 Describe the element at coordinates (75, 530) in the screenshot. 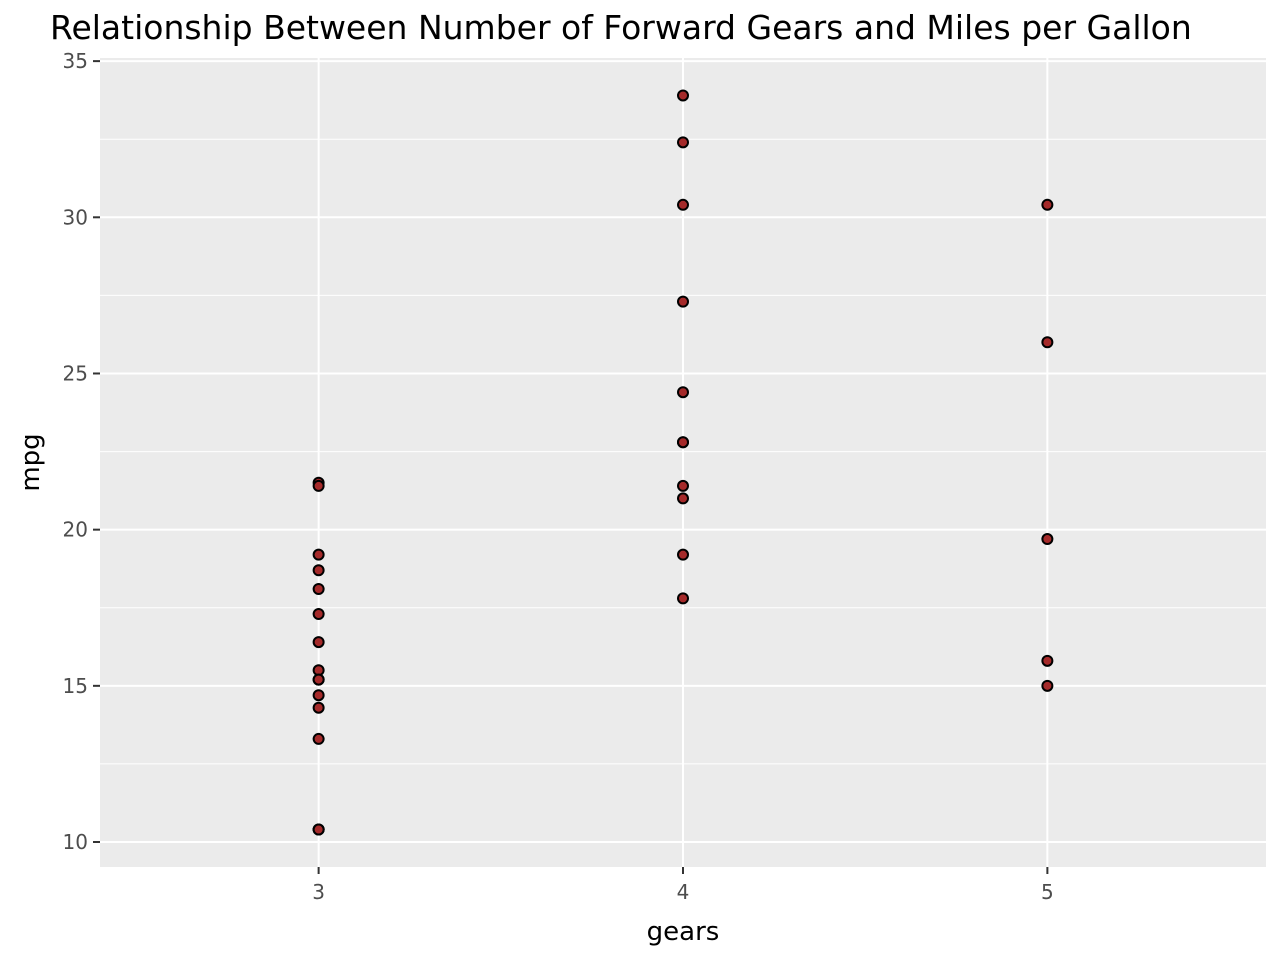

I see `y-tick-label: 20` at that location.